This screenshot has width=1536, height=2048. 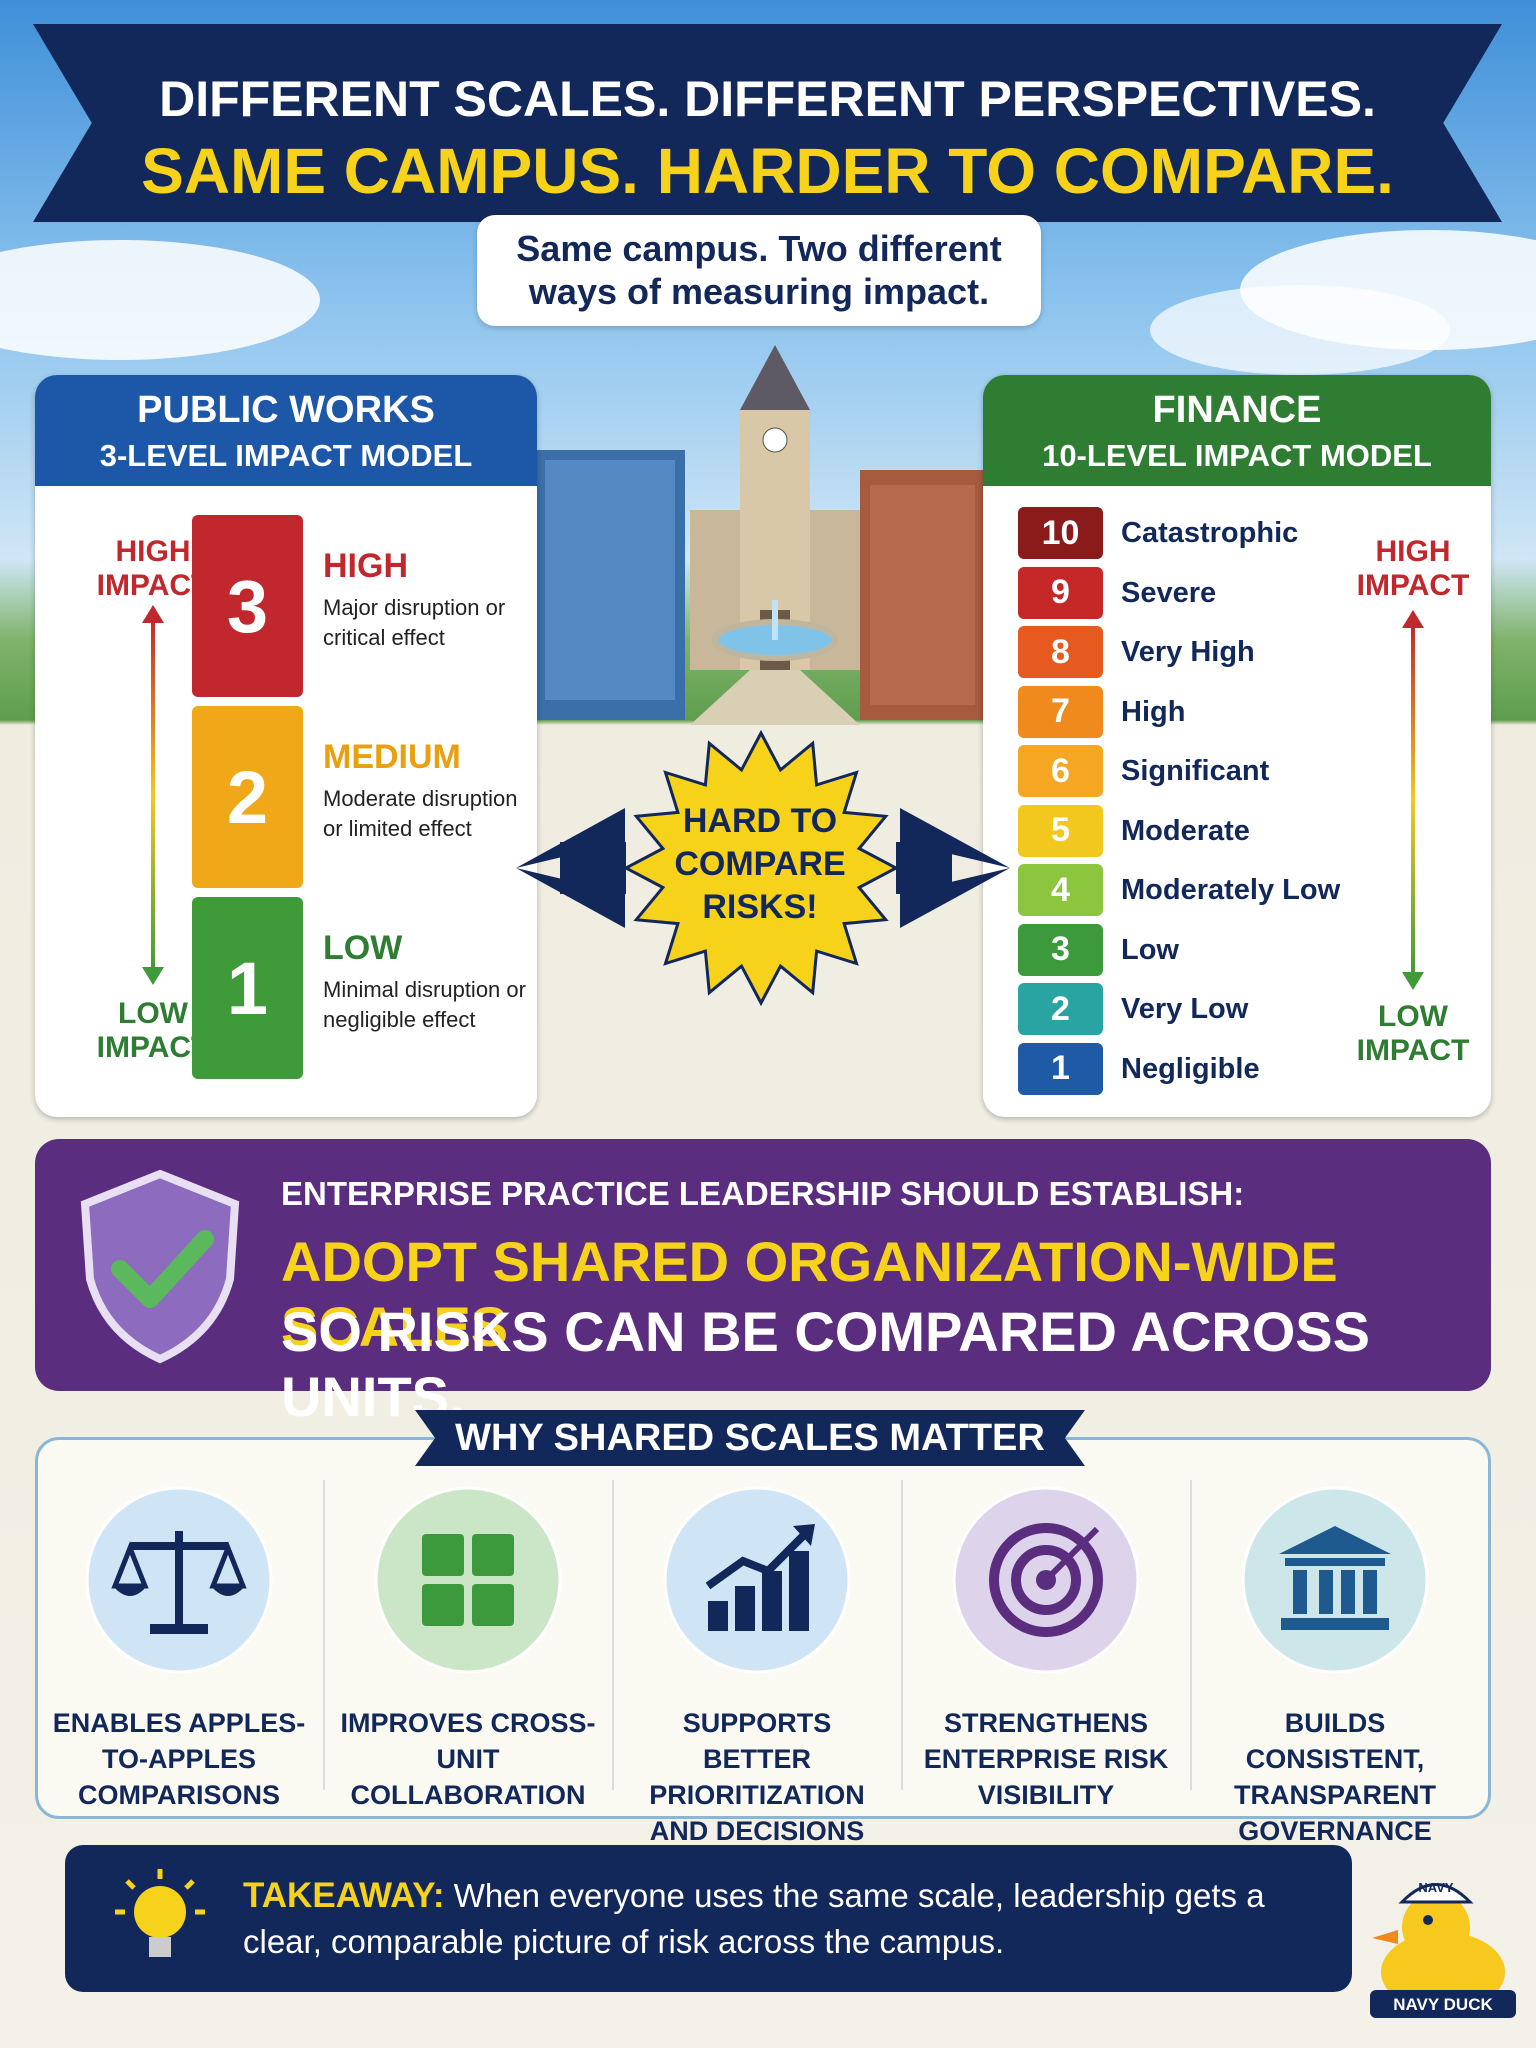 What do you see at coordinates (363, 948) in the screenshot?
I see `level-name: LOW` at bounding box center [363, 948].